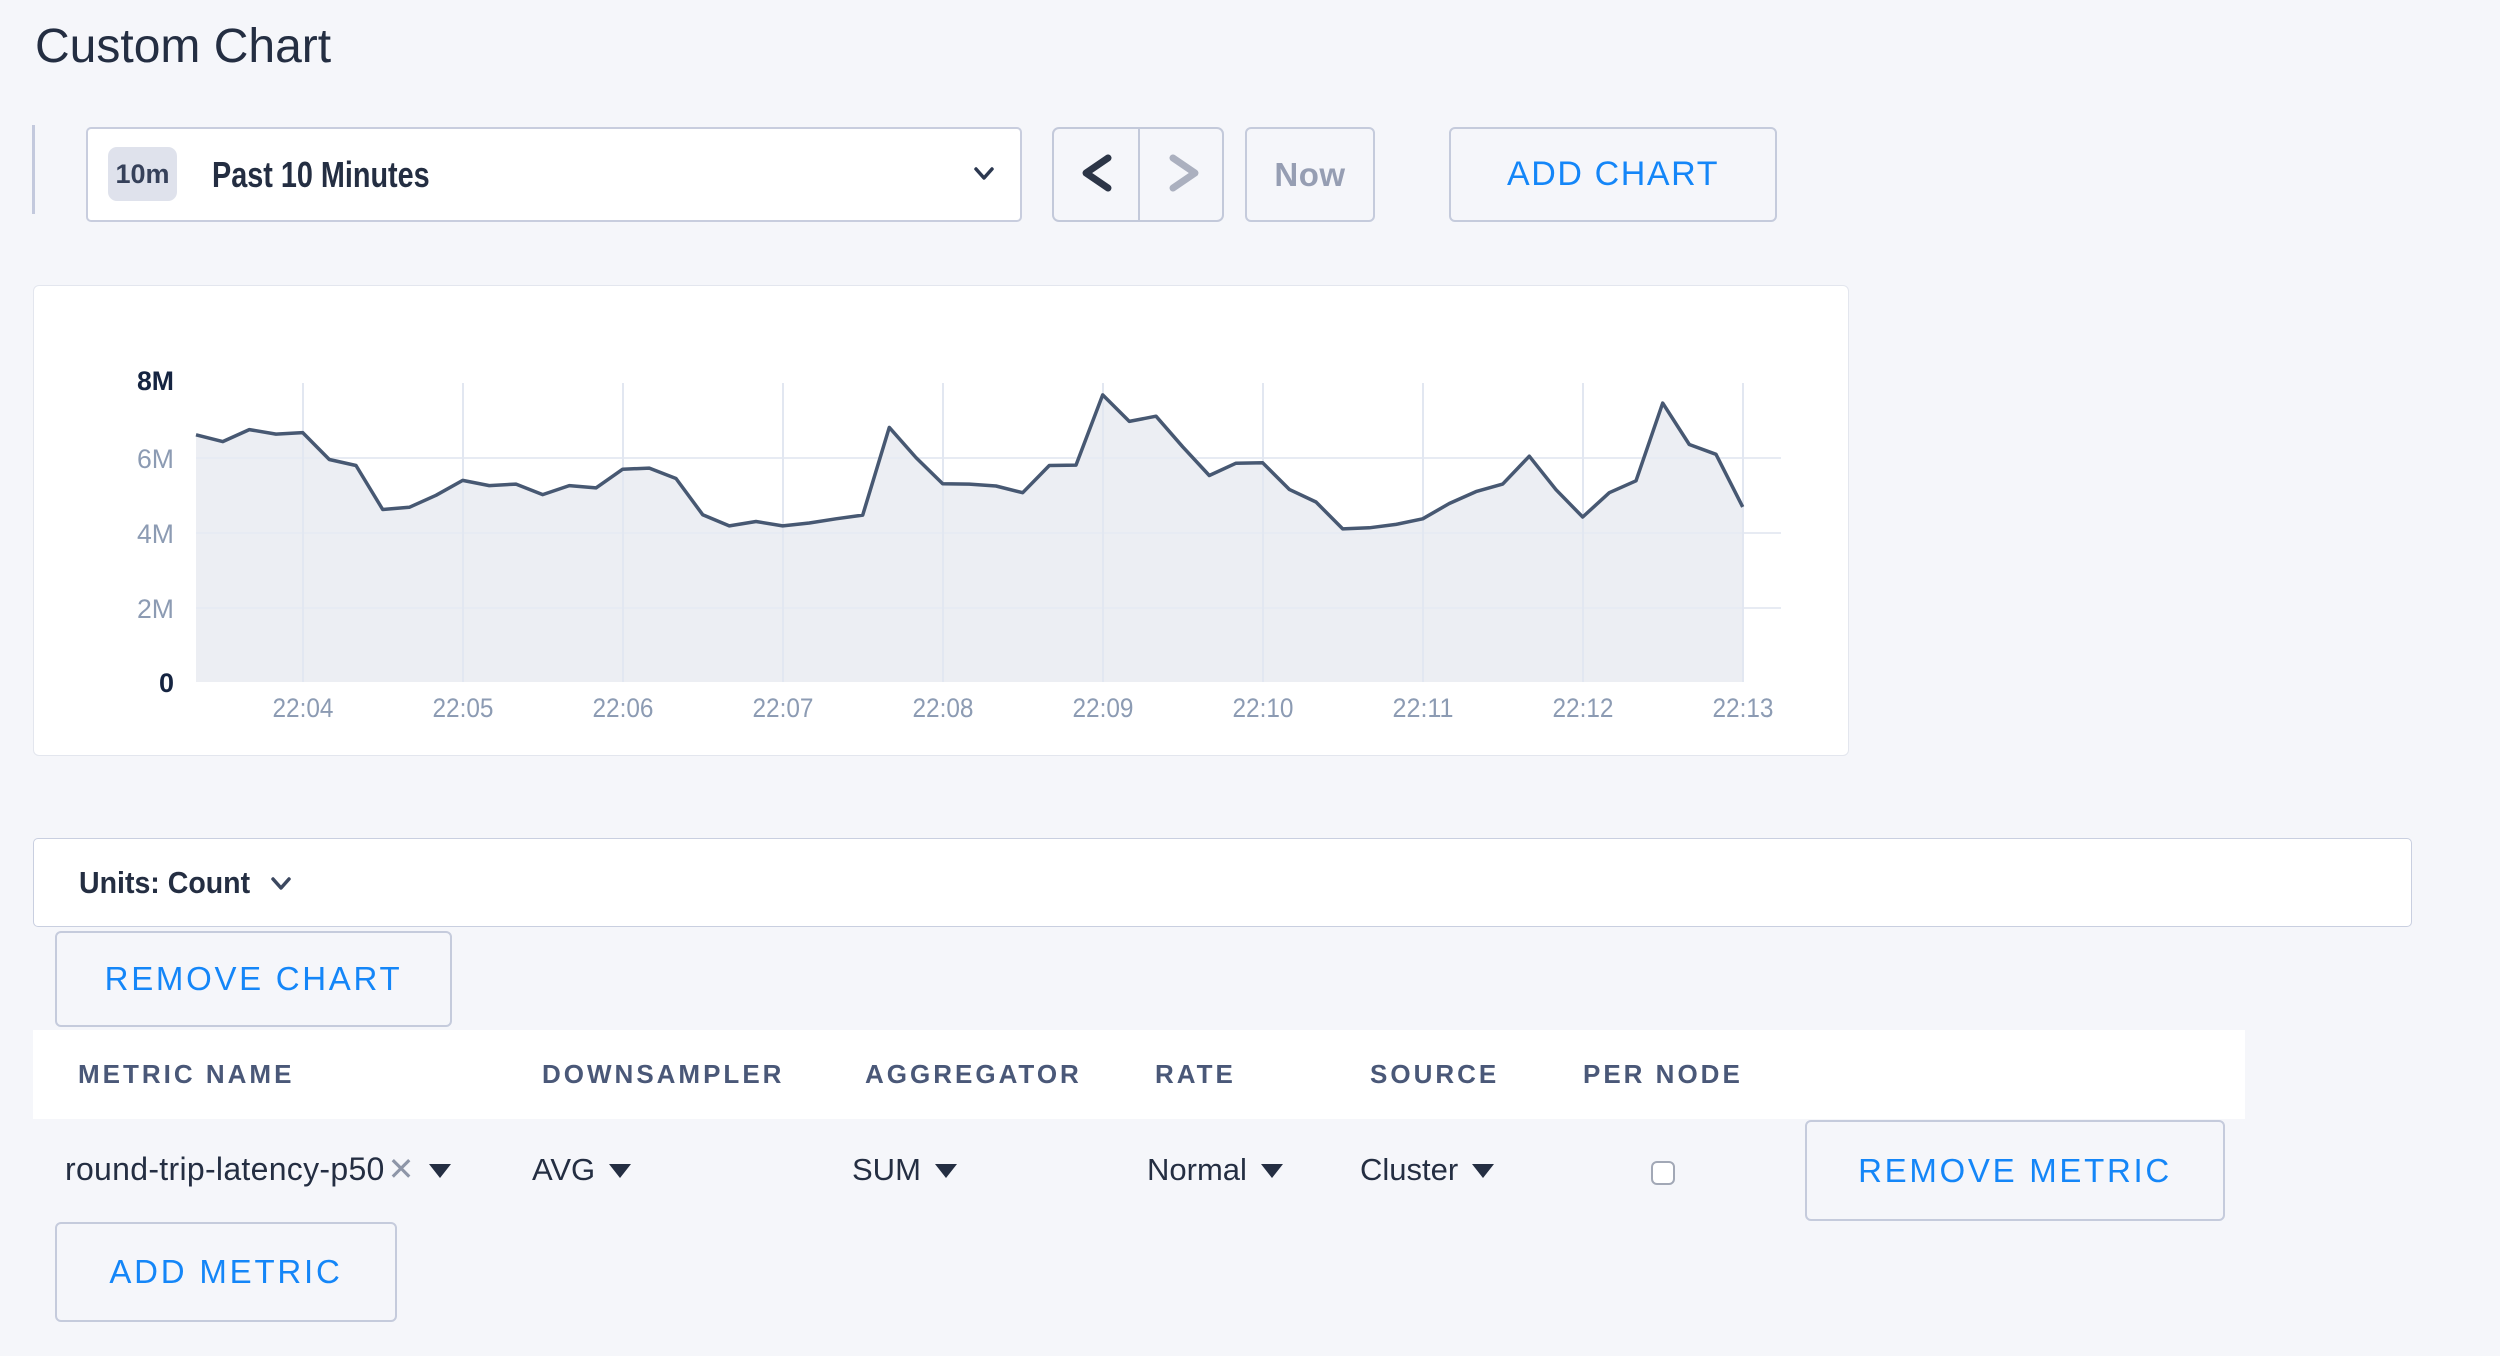 This screenshot has width=2500, height=1356. I want to click on svg-text: 22:06, so click(623, 708).